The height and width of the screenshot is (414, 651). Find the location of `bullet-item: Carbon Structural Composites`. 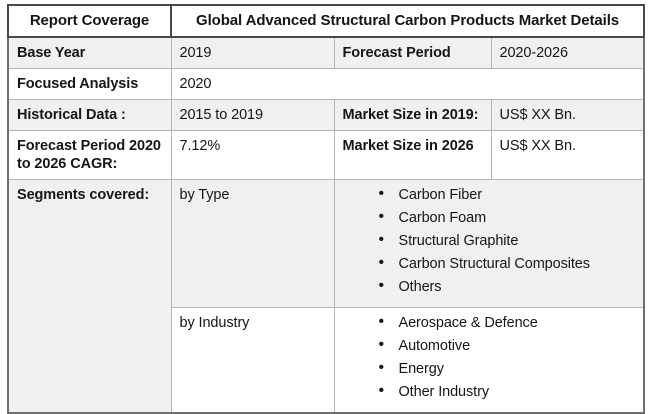

bullet-item: Carbon Structural Composites is located at coordinates (489, 263).